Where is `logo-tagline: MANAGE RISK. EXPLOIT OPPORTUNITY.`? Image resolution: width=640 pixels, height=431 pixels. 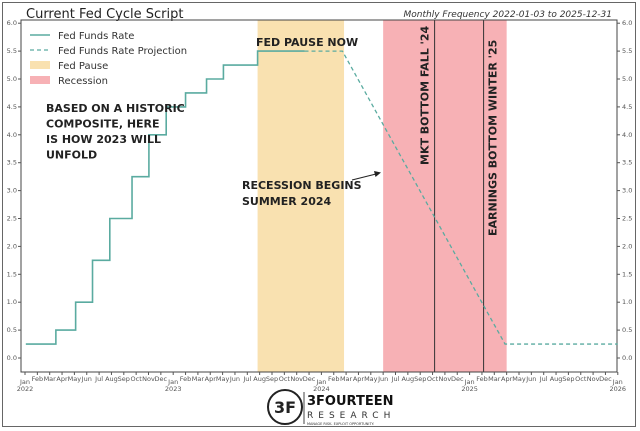 logo-tagline: MANAGE RISK. EXPLOIT OPPORTUNITY. is located at coordinates (341, 424).